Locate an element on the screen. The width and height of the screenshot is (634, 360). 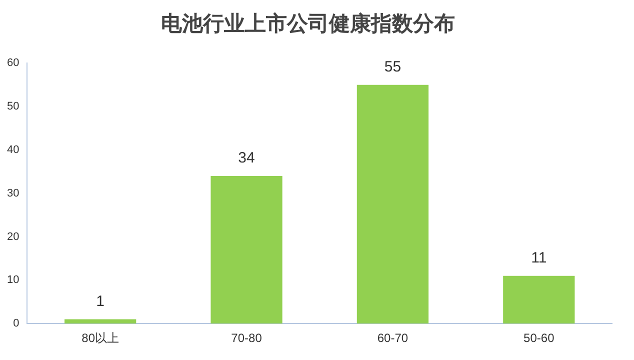
x-tick-label: 70-80 is located at coordinates (246, 338).